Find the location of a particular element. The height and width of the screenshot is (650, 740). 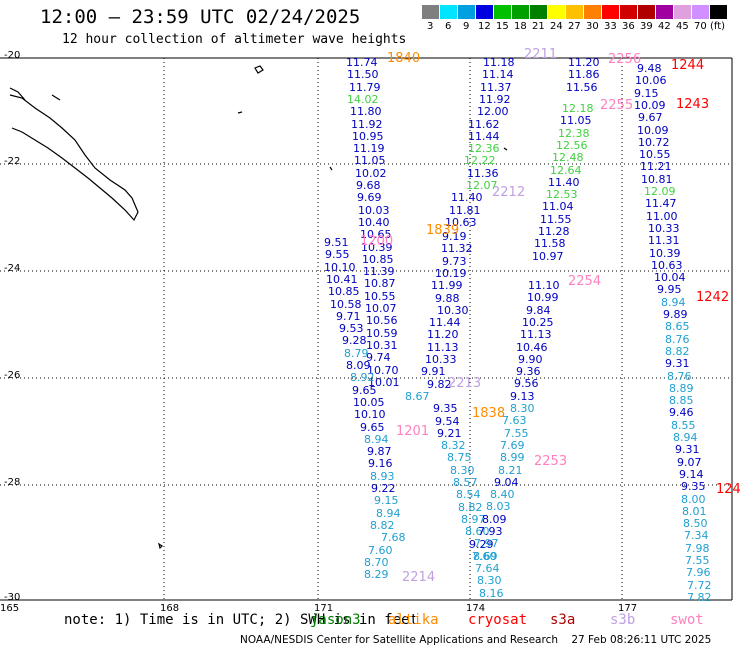

wave-height-value: 9.67 is located at coordinates (650, 118).